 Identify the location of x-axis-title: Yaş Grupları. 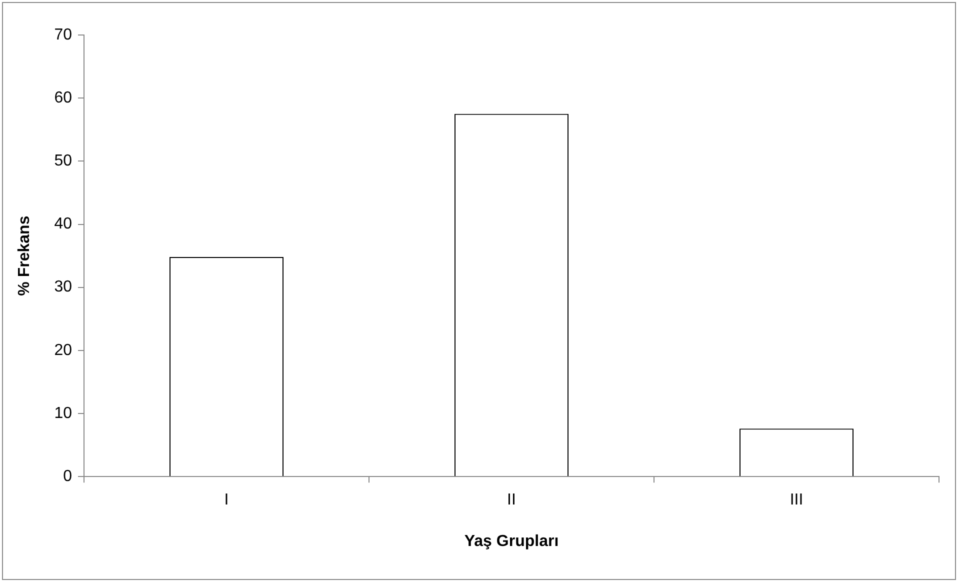
(511, 541).